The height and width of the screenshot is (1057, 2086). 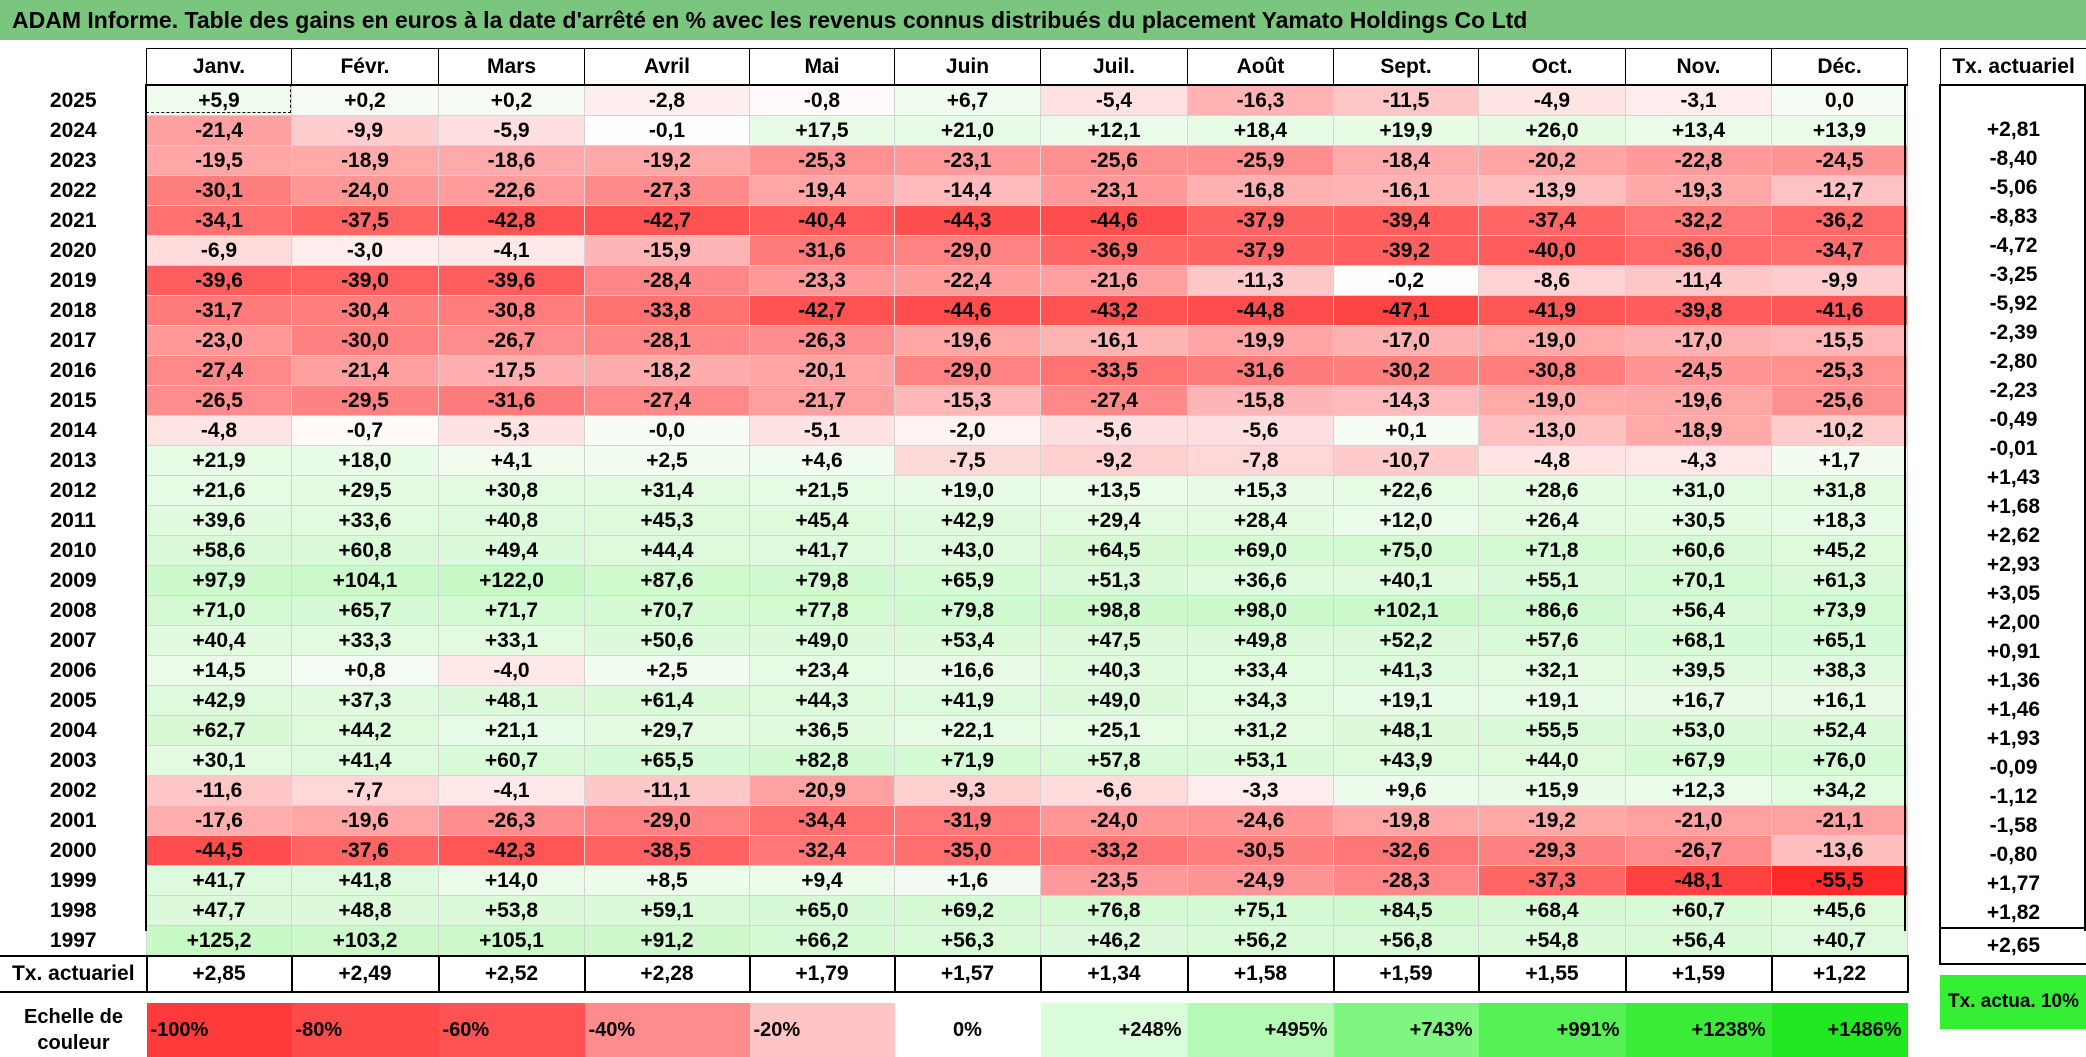 I want to click on heatmap-cell: +41,8, so click(x=365, y=880).